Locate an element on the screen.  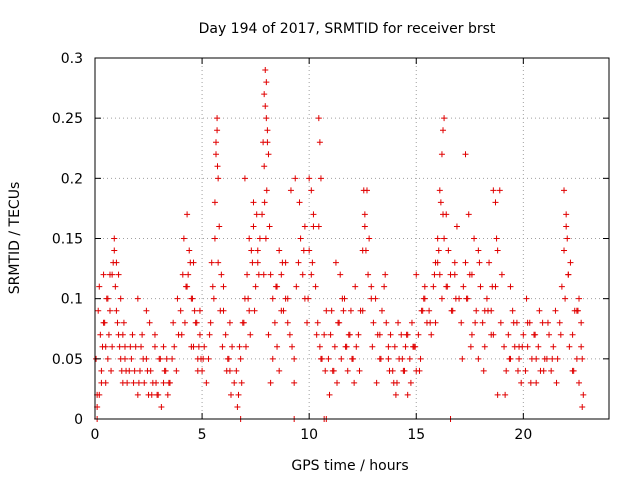
y-tick-label: 0.05 is located at coordinates (67, 360).